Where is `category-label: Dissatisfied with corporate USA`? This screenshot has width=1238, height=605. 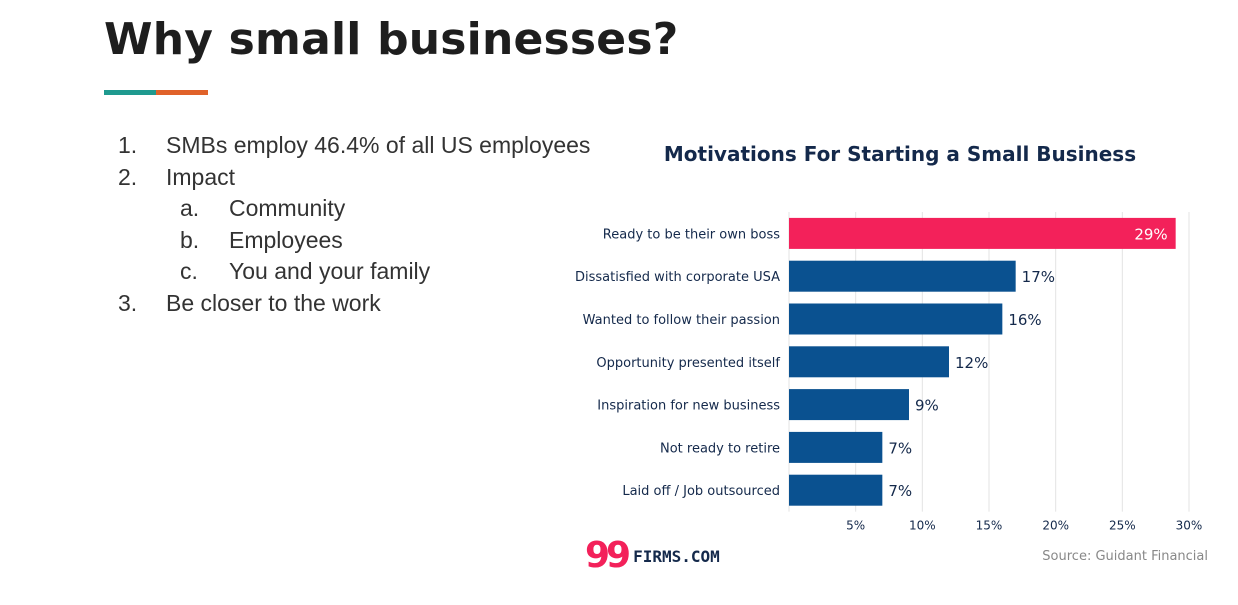 category-label: Dissatisfied with corporate USA is located at coordinates (677, 277).